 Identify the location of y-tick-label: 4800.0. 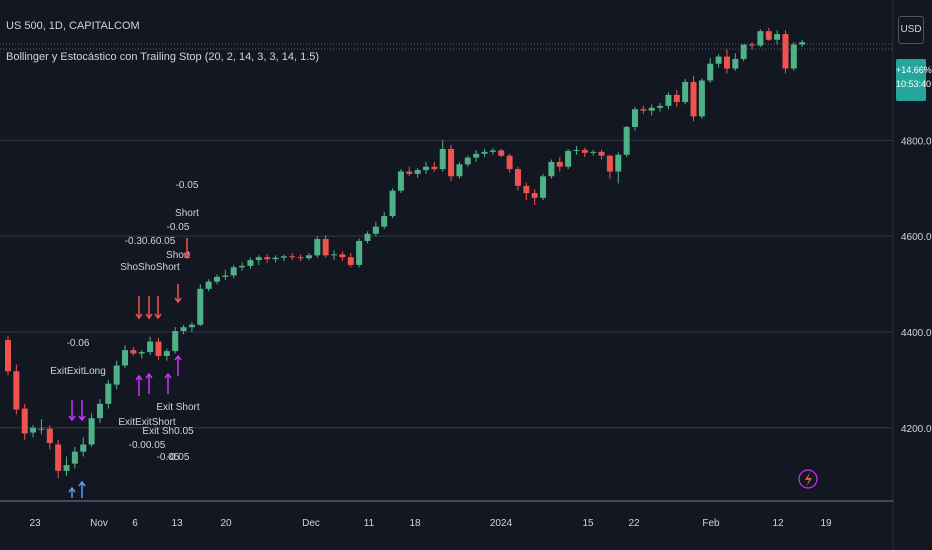
(916, 141).